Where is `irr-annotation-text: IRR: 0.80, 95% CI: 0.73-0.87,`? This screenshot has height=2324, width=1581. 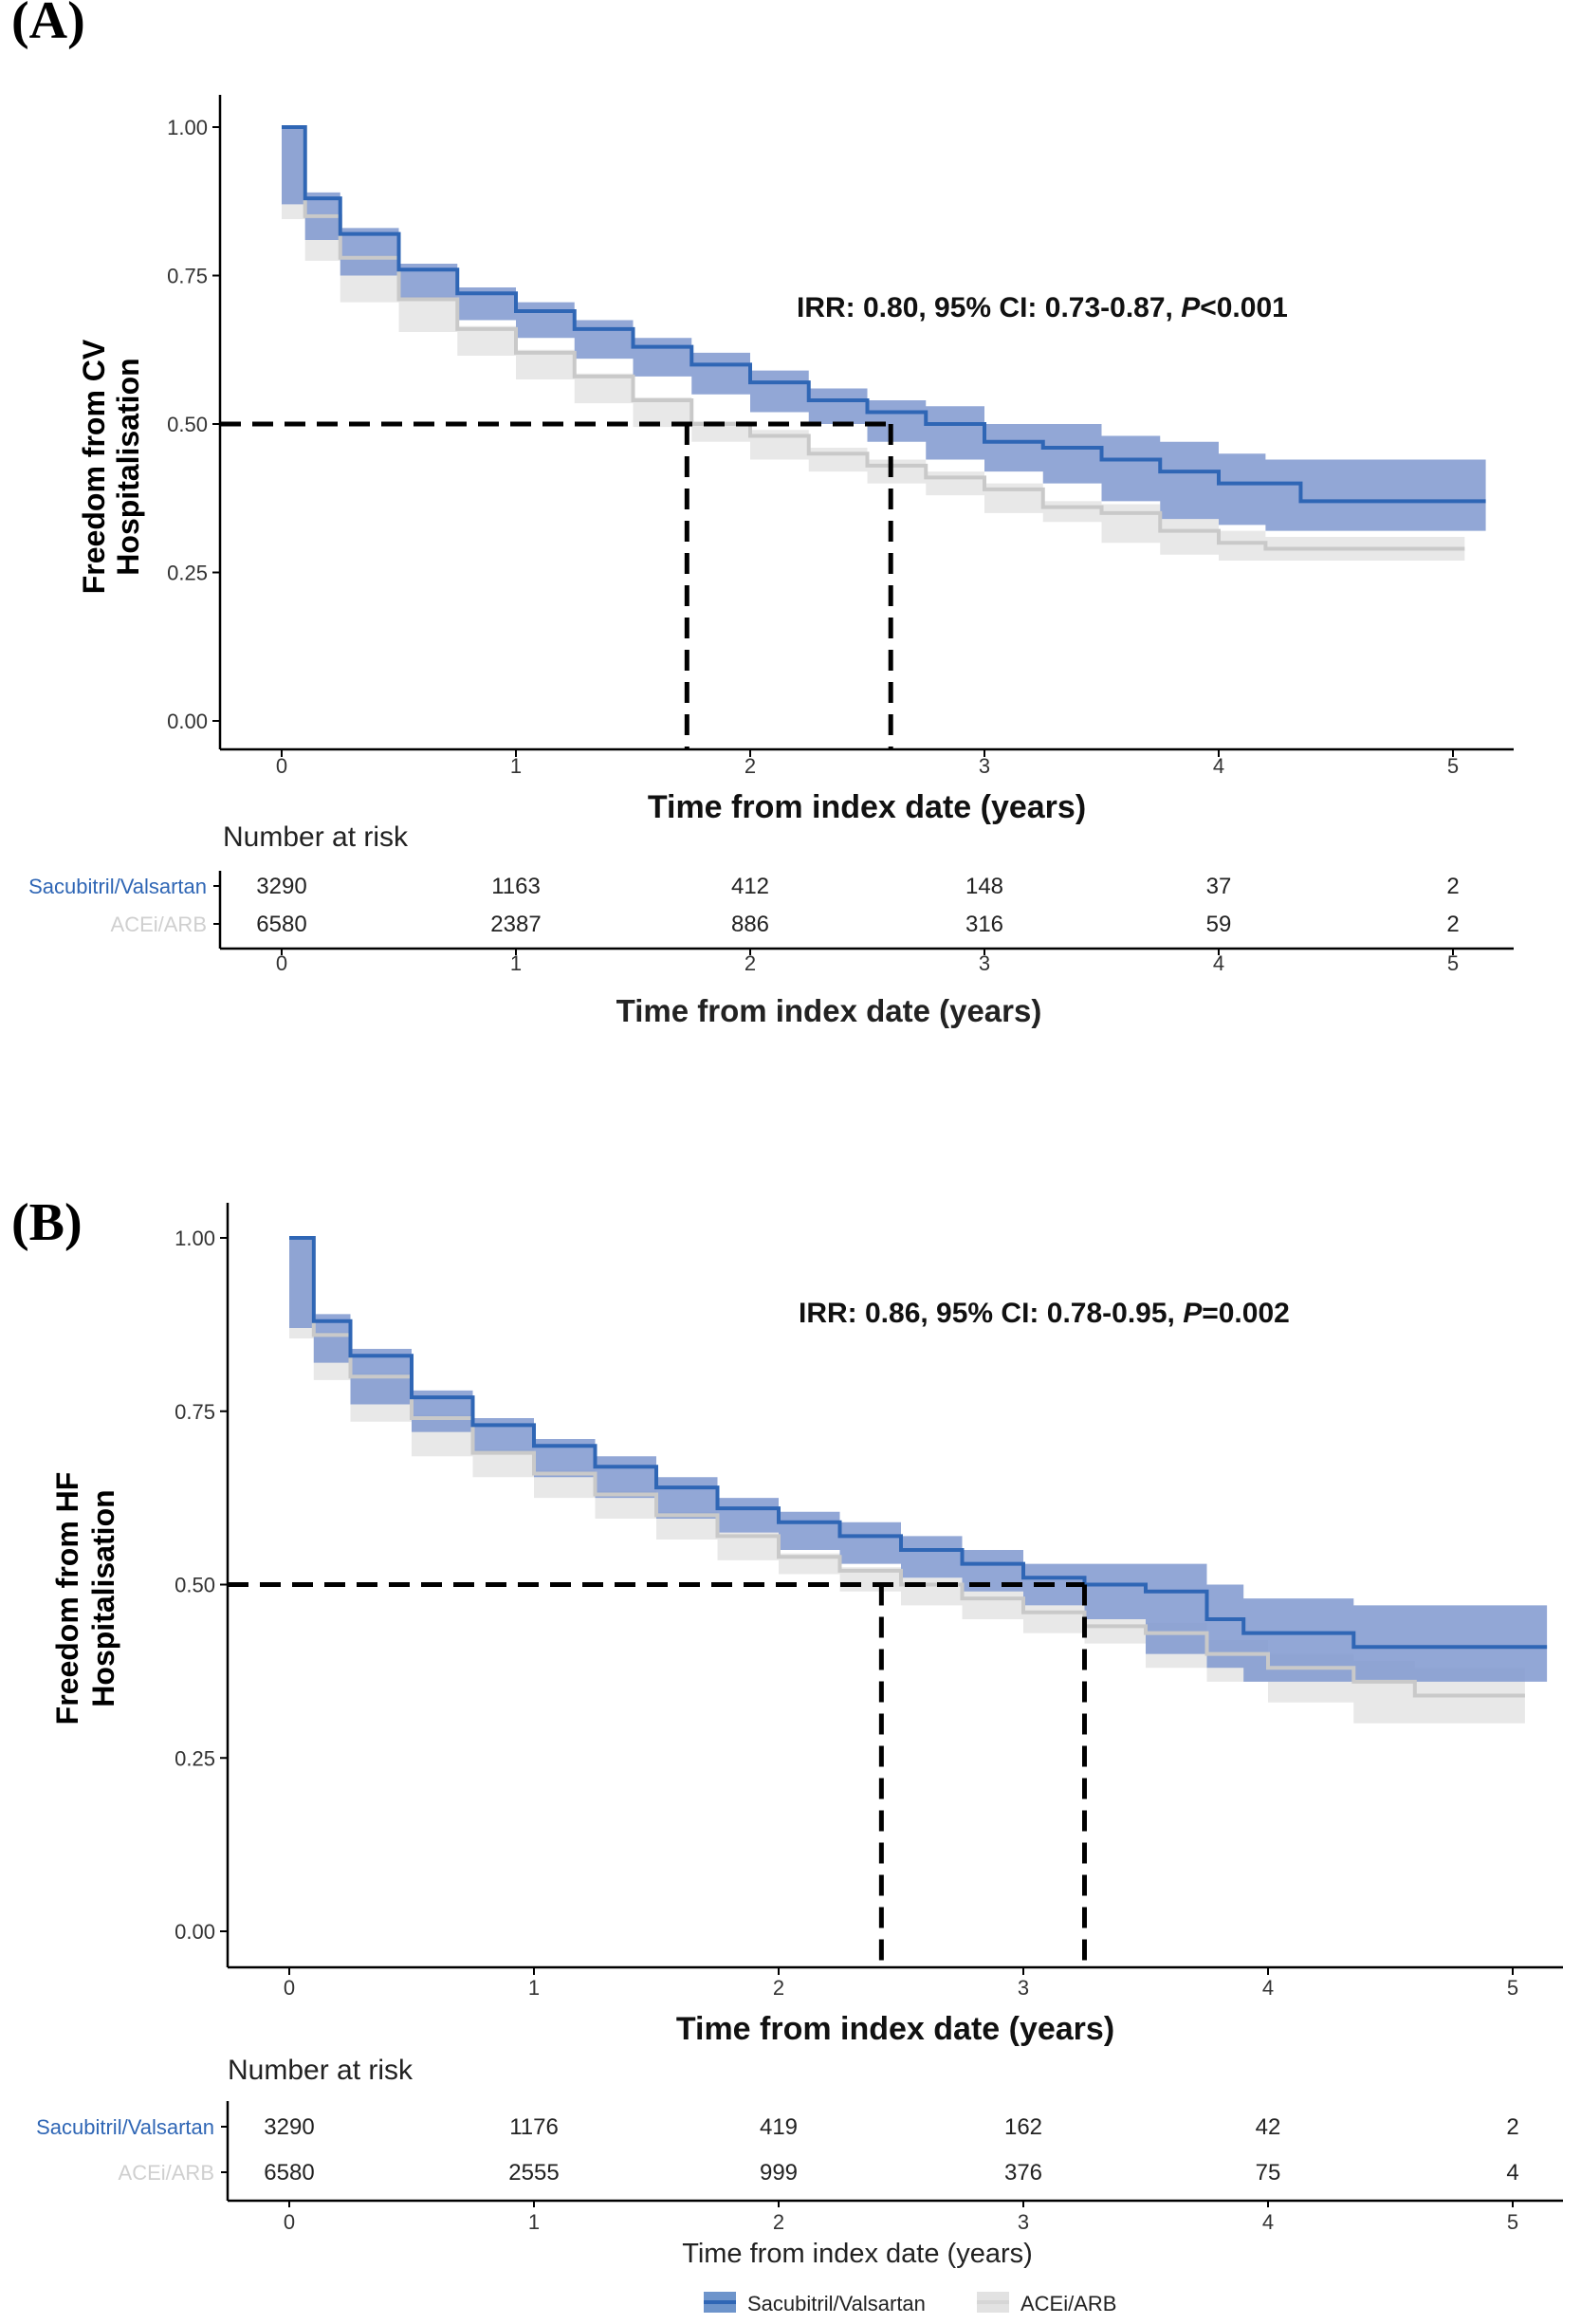
irr-annotation-text: IRR: 0.80, 95% CI: 0.73-0.87, is located at coordinates (989, 308).